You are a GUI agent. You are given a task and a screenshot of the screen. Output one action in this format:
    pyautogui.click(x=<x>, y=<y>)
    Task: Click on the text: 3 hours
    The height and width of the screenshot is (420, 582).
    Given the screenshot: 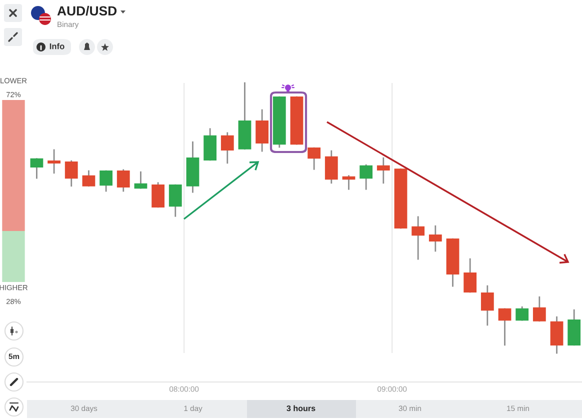 What is the action you would take?
    pyautogui.click(x=301, y=408)
    